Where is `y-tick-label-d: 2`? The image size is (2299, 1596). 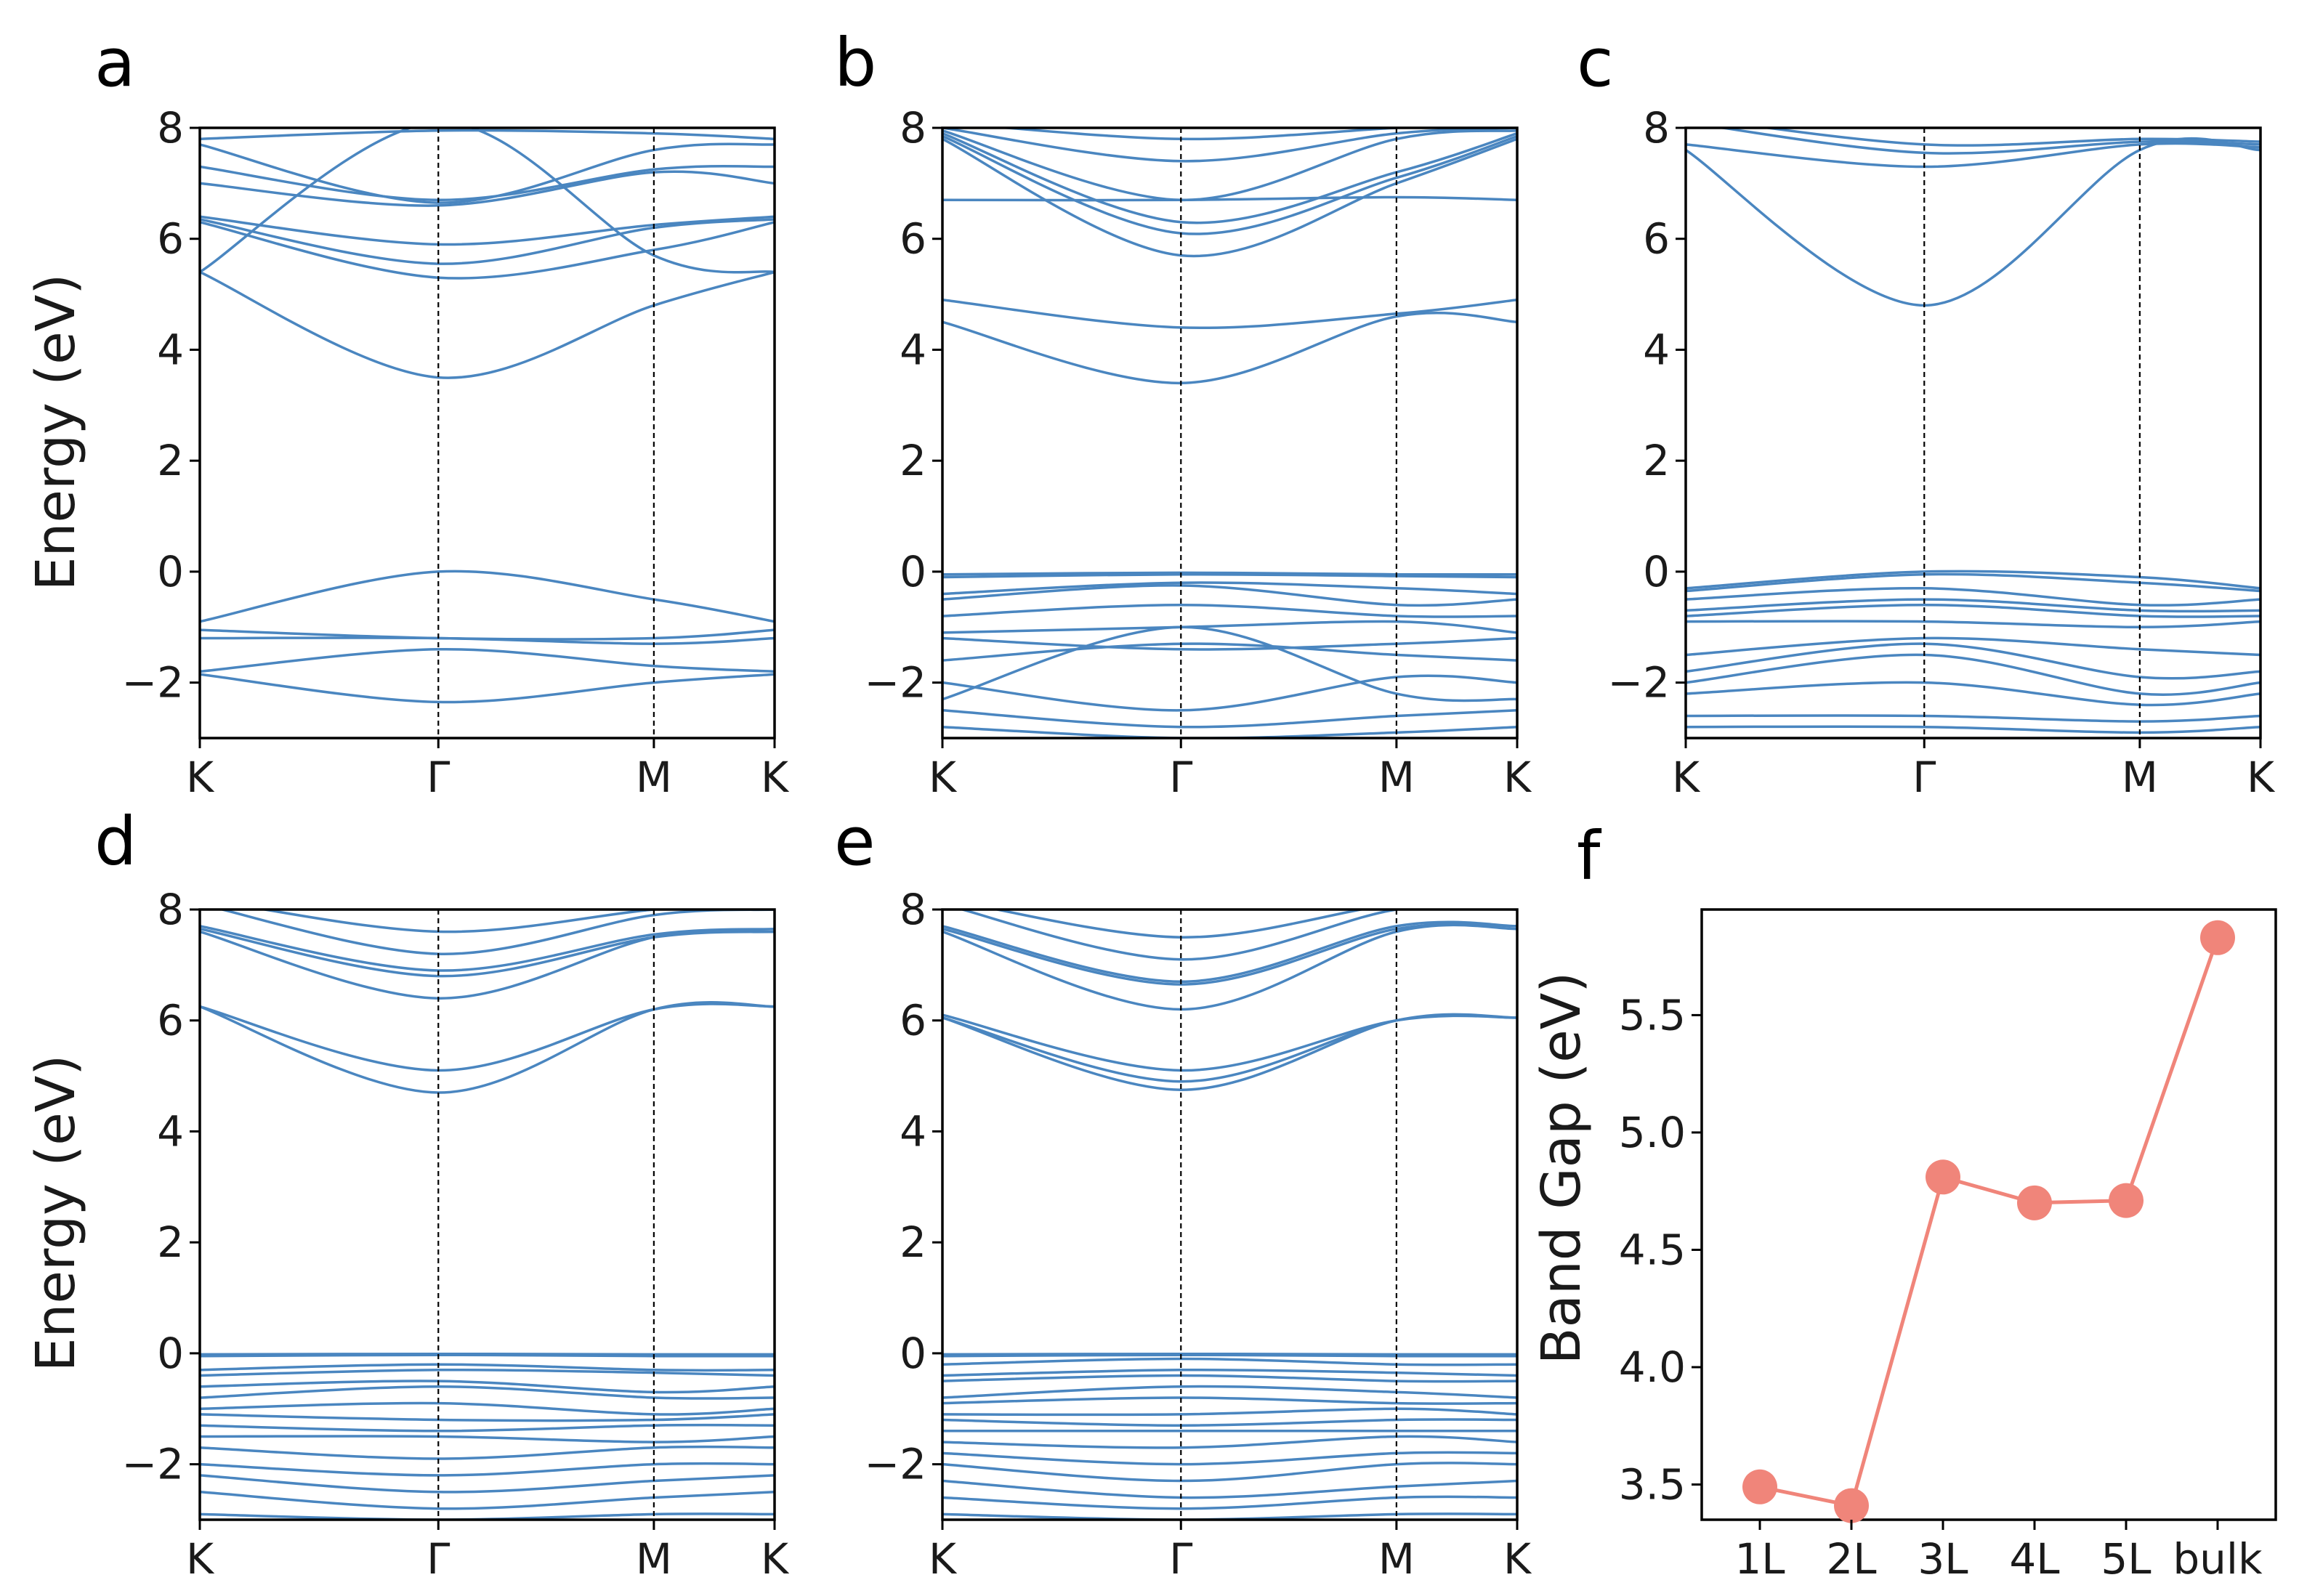
y-tick-label-d: 2 is located at coordinates (171, 1242).